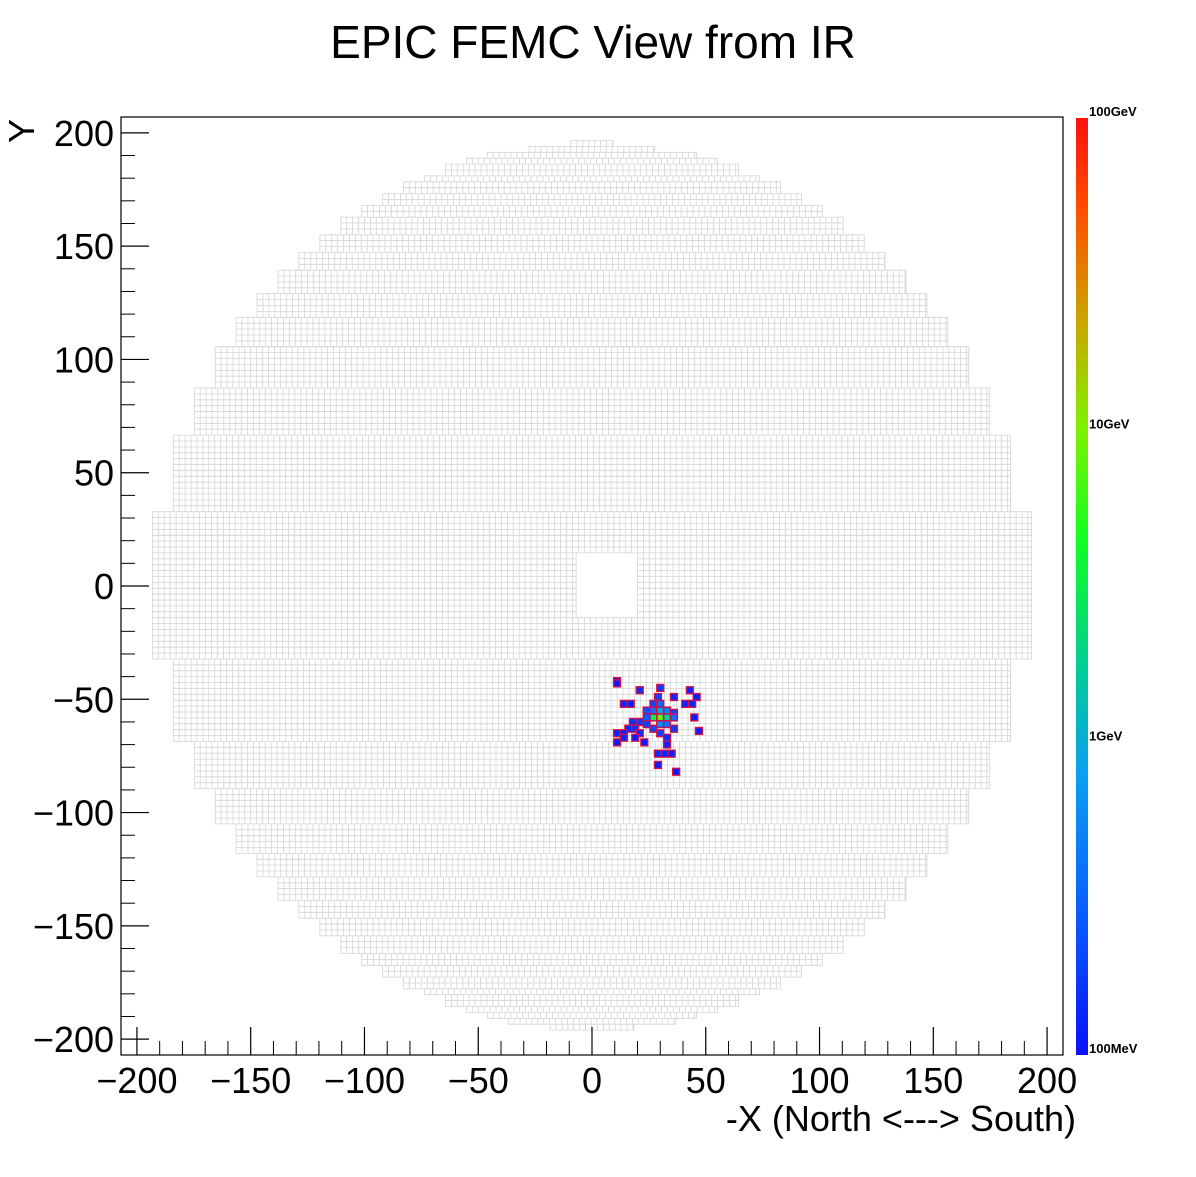 This screenshot has height=1177, width=1196. Describe the element at coordinates (104, 586) in the screenshot. I see `y-tick-label: 0` at that location.